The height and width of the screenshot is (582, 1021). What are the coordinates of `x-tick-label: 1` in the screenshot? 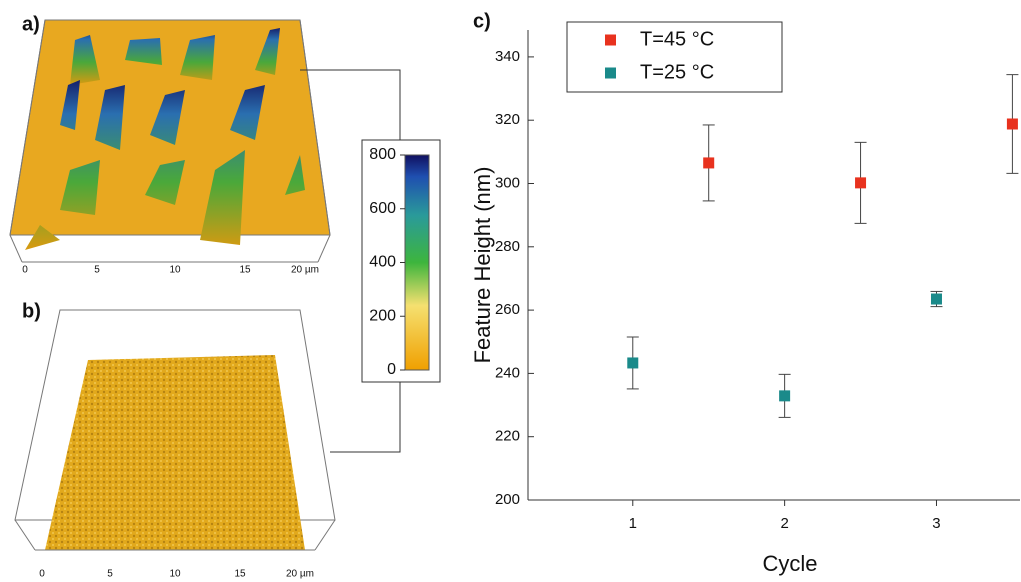 It's located at (633, 523).